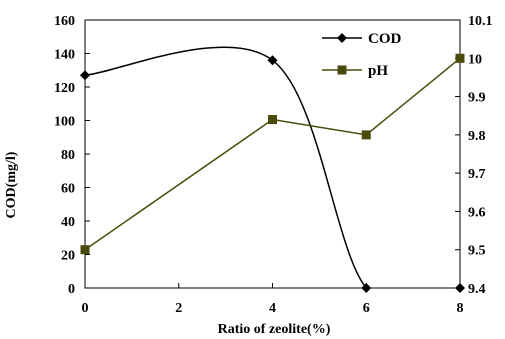 The image size is (505, 339). Describe the element at coordinates (64, 21) in the screenshot. I see `y-left-tick-label: 160` at that location.